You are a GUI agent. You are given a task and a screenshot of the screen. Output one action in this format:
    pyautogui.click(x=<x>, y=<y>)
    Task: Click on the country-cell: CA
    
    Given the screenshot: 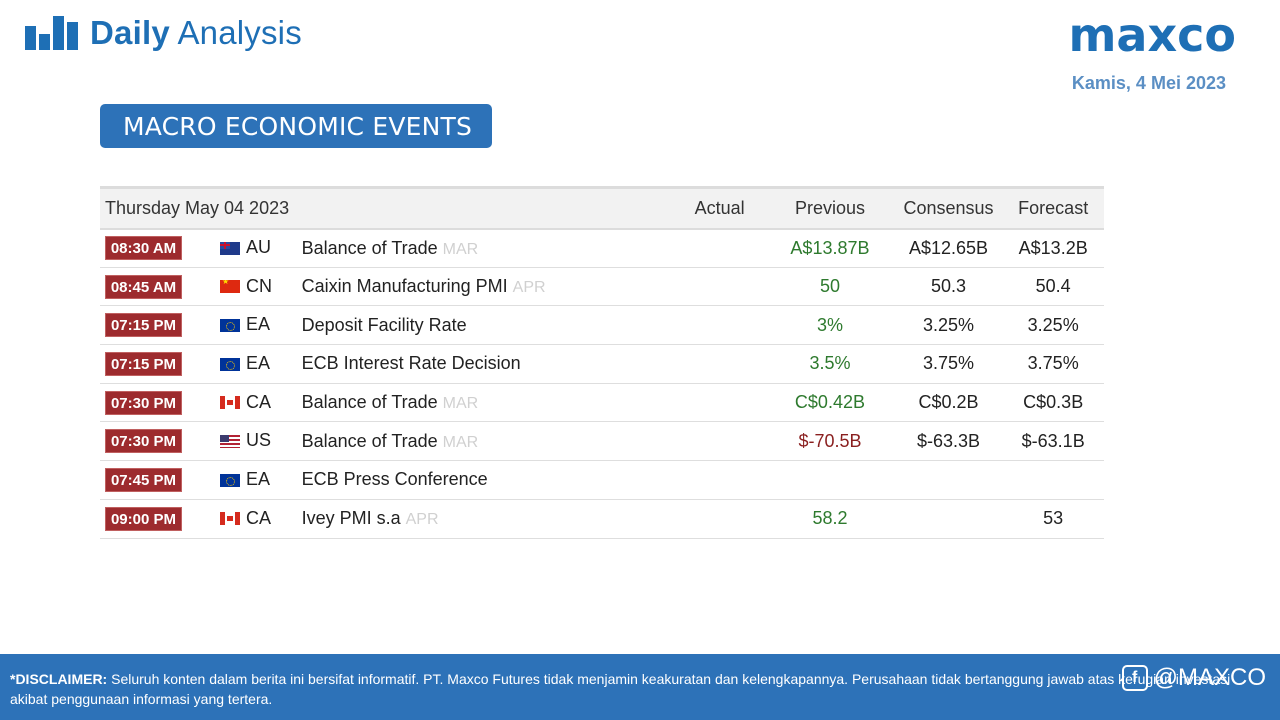 What is the action you would take?
    pyautogui.click(x=226, y=402)
    